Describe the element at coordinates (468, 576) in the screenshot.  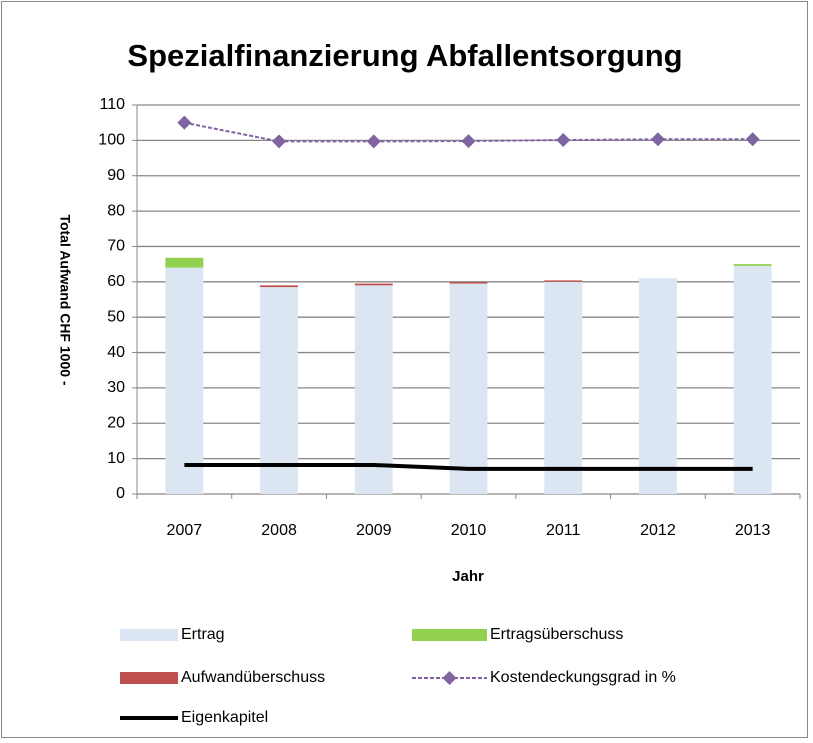
I see `x-axis-label: Jahr` at that location.